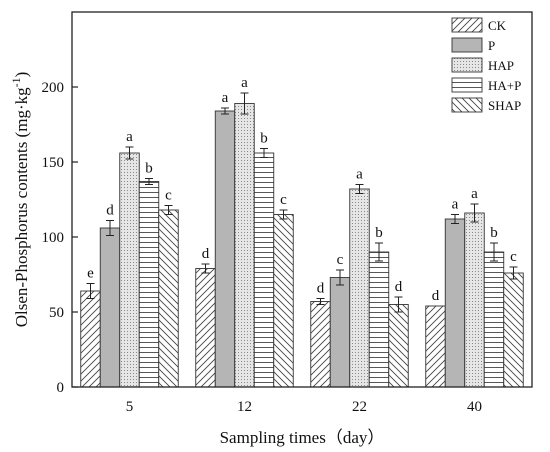 The height and width of the screenshot is (452, 550). Describe the element at coordinates (53, 238) in the screenshot. I see `y-tick-label: 100` at that location.